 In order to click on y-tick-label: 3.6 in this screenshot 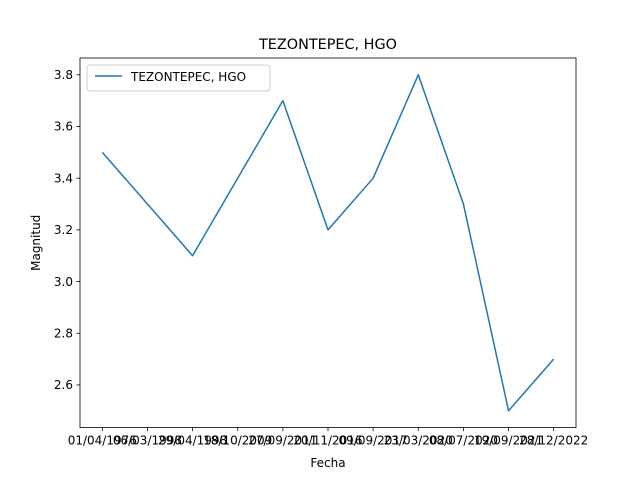, I will do `click(63, 127)`.